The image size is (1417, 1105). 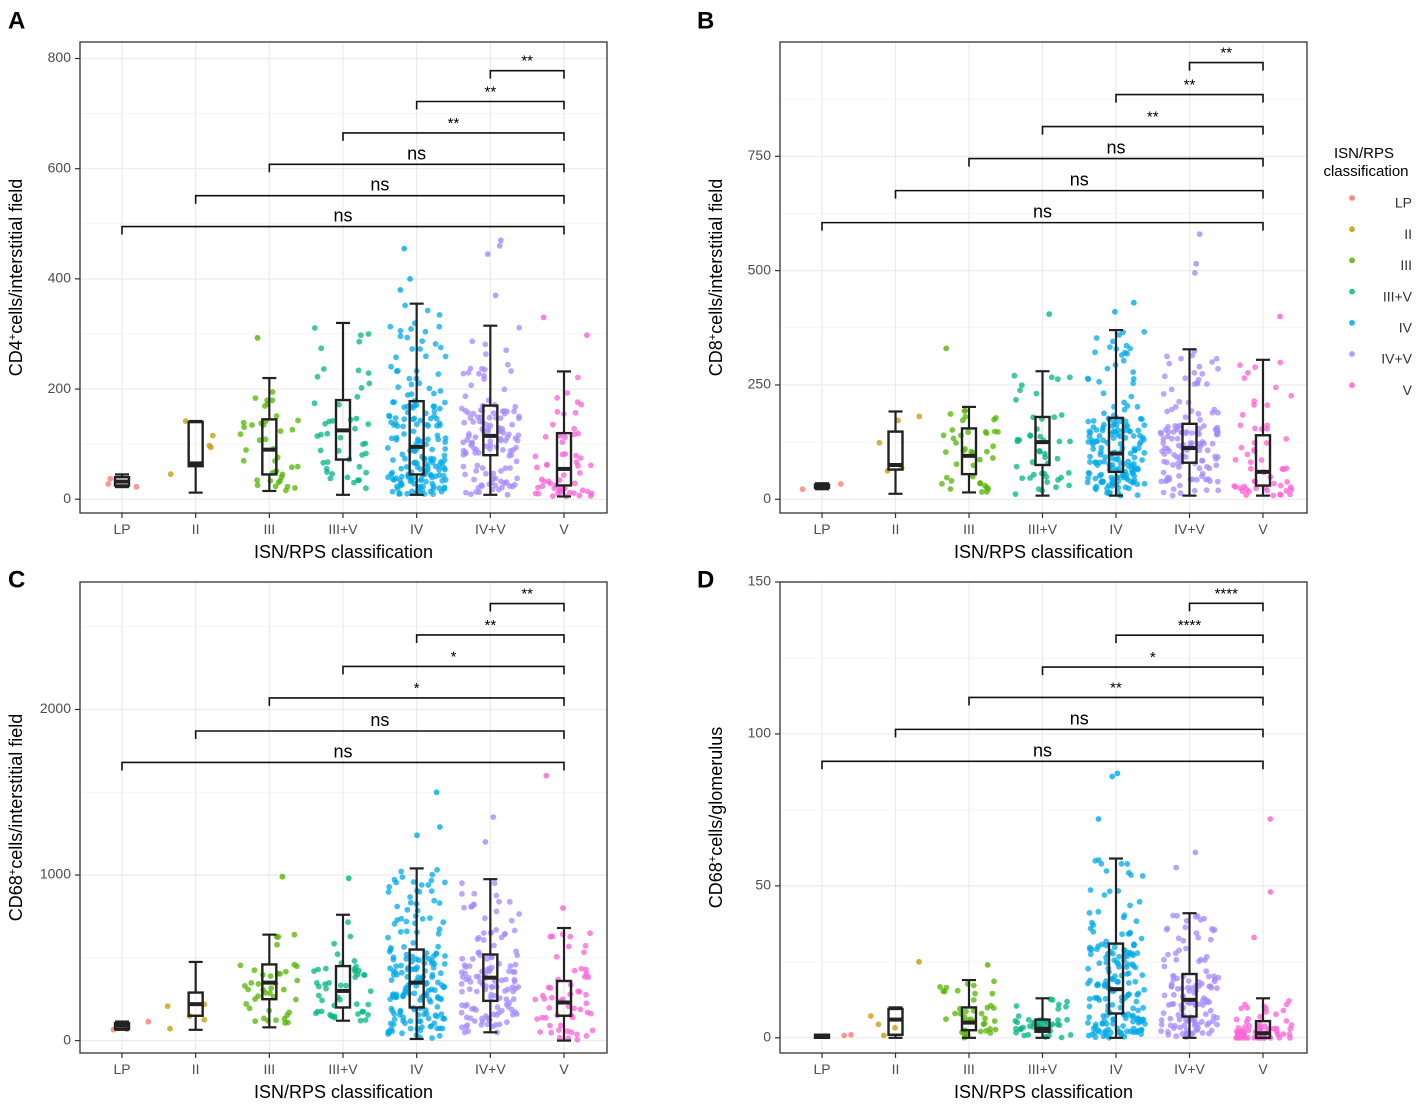 I want to click on x-axis-title: ISN/RPS classification, so click(x=1043, y=552).